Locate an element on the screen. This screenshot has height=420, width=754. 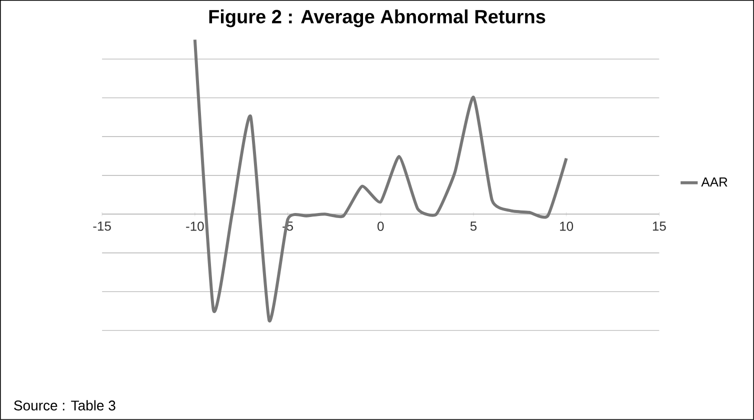
x-tick-label: 0 is located at coordinates (381, 226).